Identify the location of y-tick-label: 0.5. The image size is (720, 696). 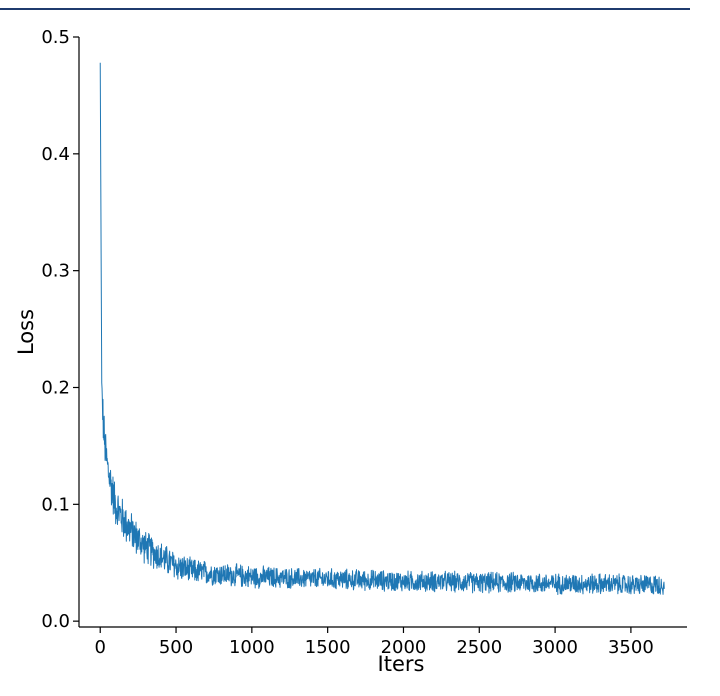
(55, 37).